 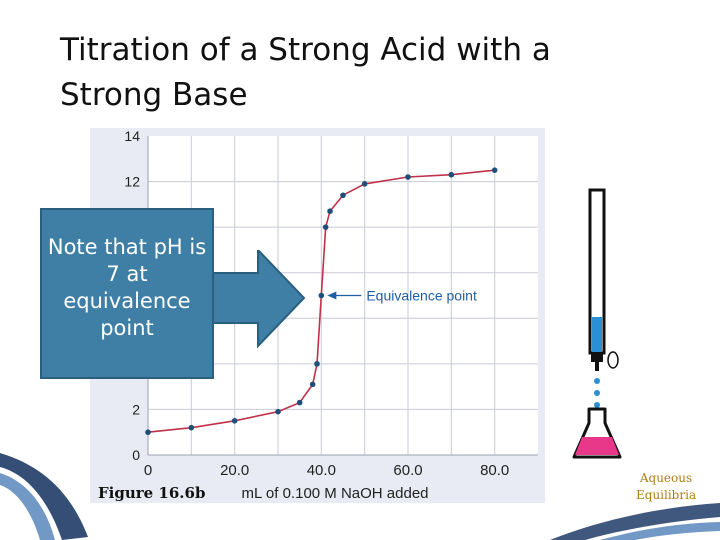 I want to click on x-tick-label: 80.0, so click(x=494, y=470).